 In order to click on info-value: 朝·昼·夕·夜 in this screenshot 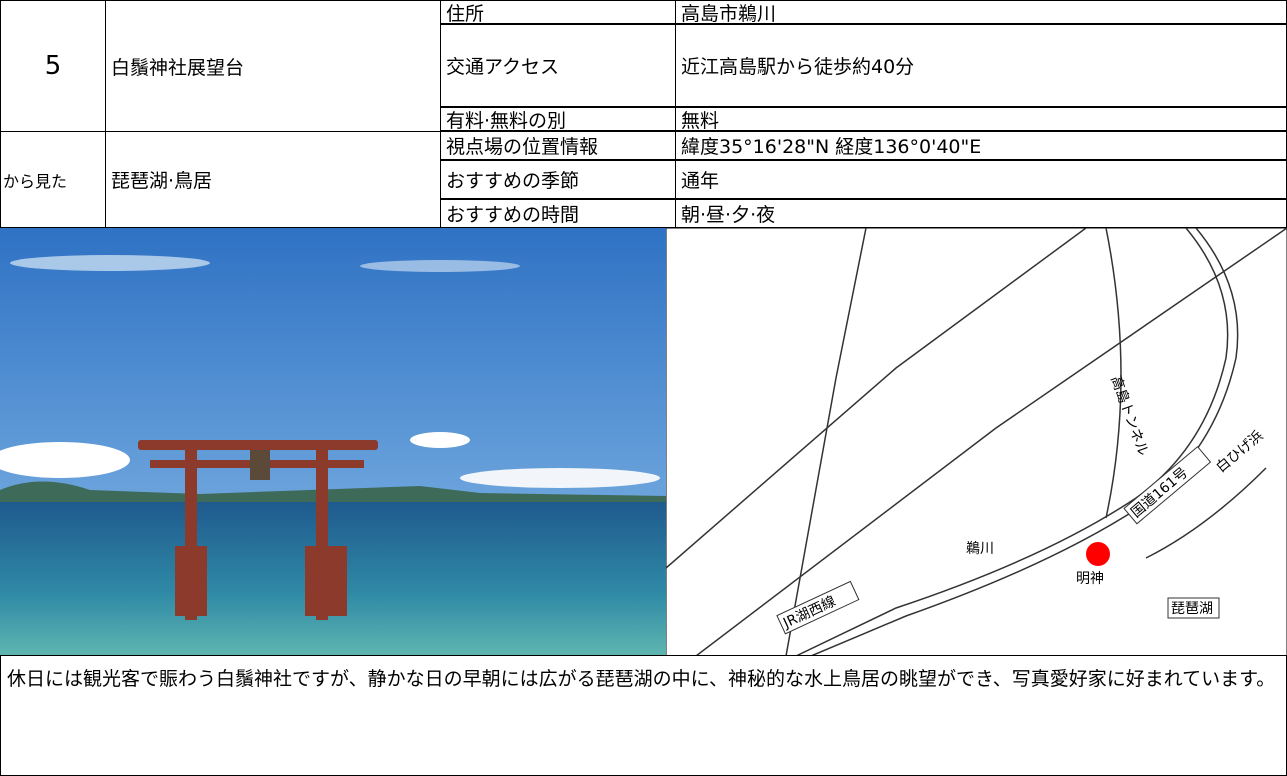, I will do `click(981, 214)`.